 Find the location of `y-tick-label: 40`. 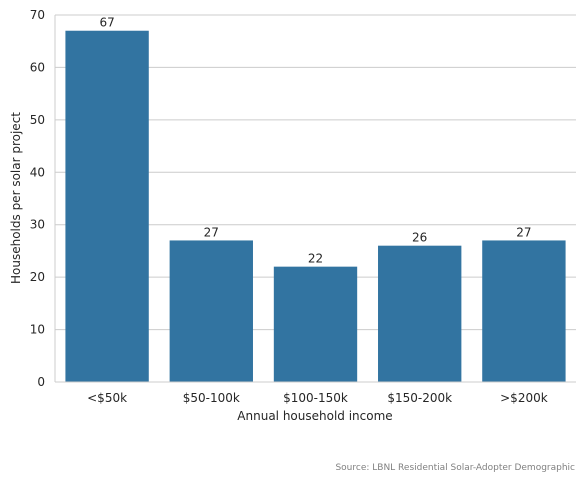

y-tick-label: 40 is located at coordinates (37, 172).